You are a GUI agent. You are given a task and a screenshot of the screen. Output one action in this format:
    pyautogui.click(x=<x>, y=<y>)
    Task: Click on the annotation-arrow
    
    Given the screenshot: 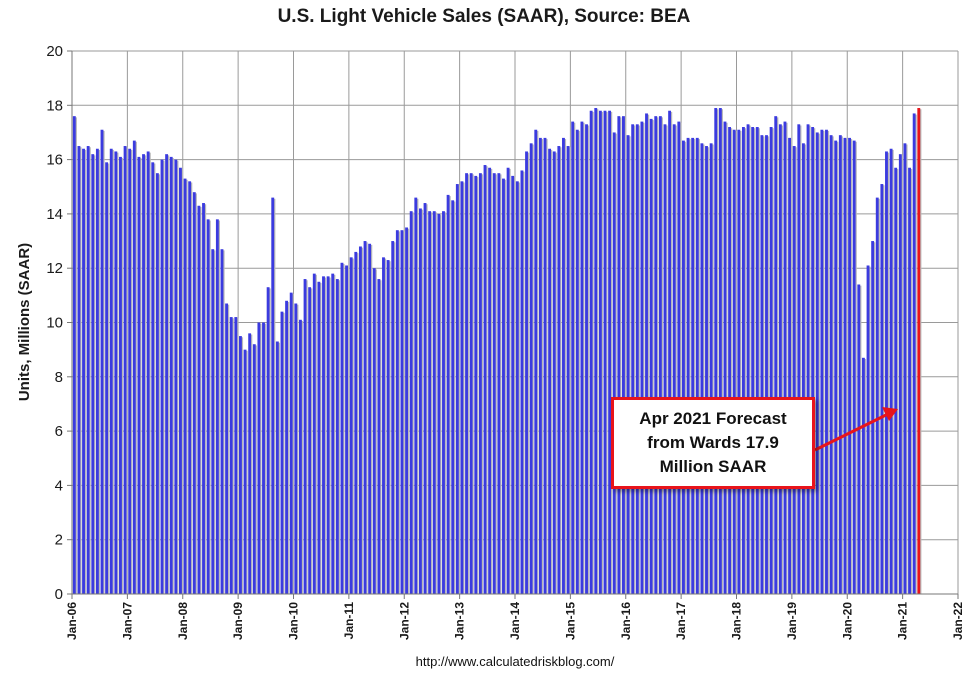 What is the action you would take?
    pyautogui.click(x=856, y=429)
    